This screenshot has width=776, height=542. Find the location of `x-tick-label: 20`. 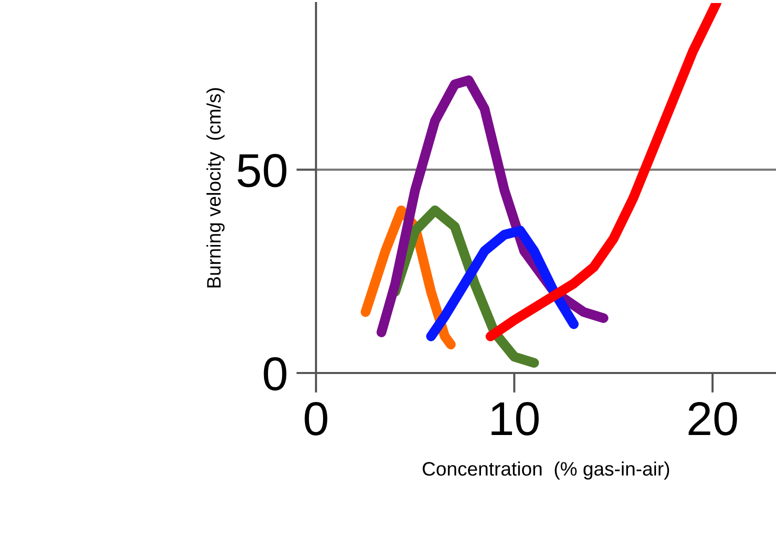

x-tick-label: 20 is located at coordinates (712, 419).